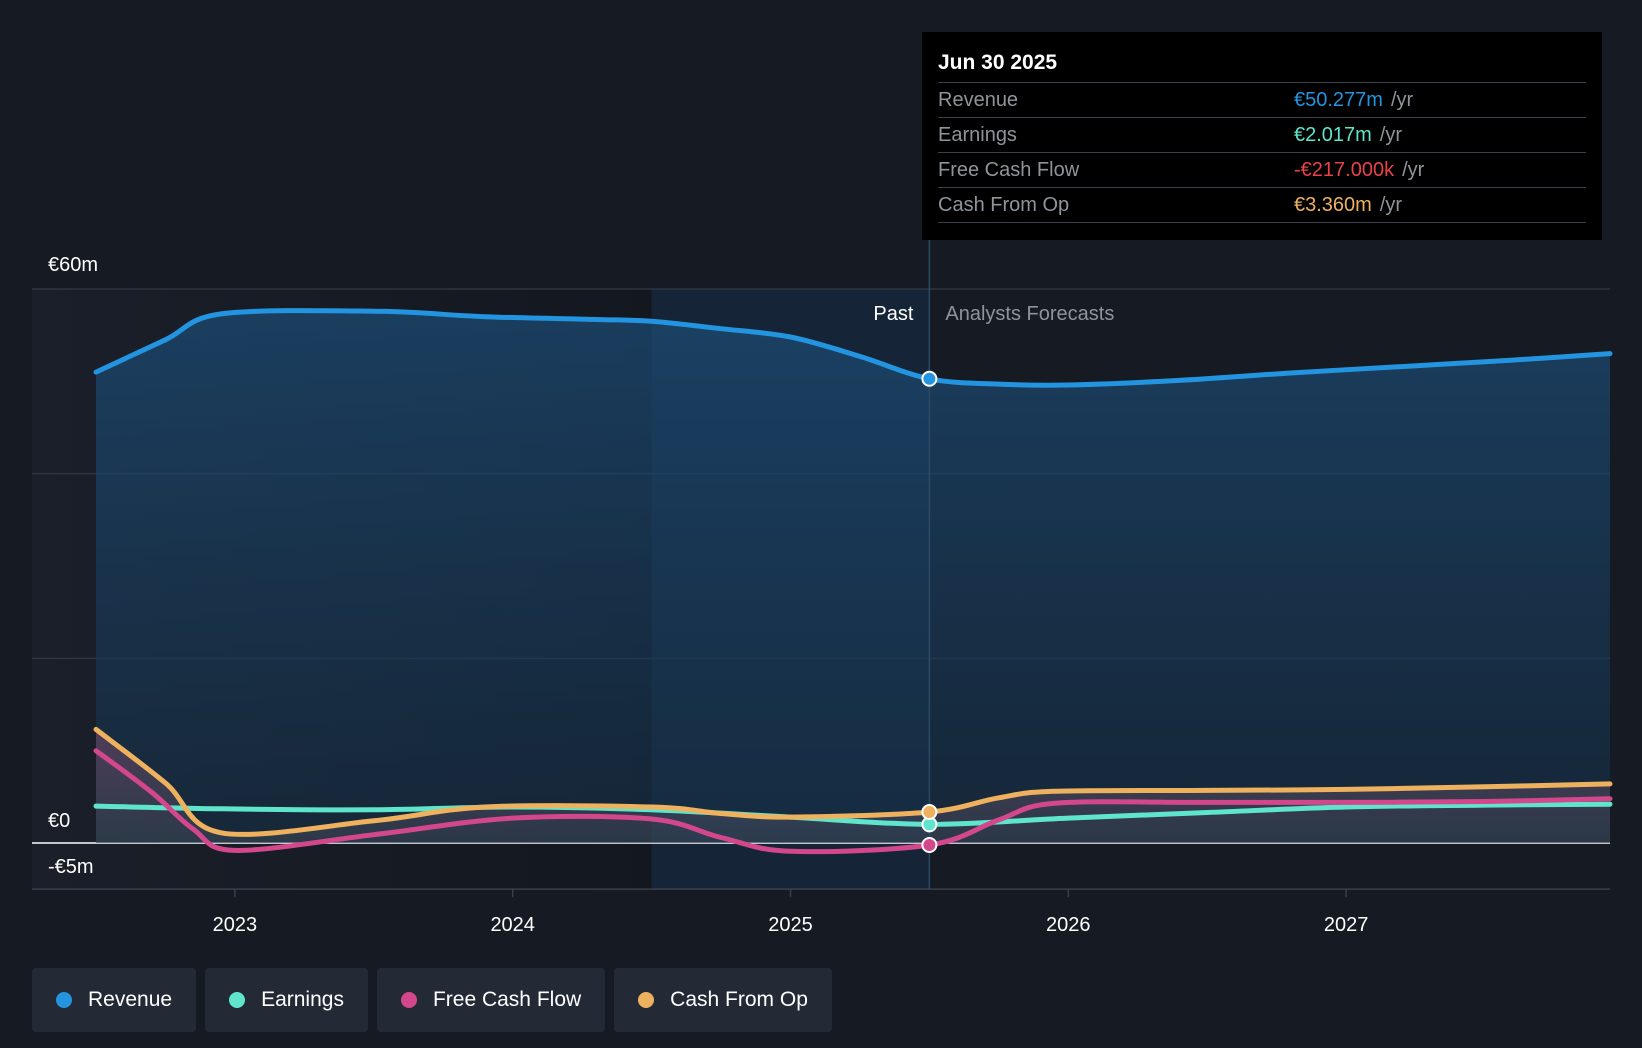 Image resolution: width=1642 pixels, height=1048 pixels. Describe the element at coordinates (130, 999) in the screenshot. I see `legend-label: Revenue` at that location.